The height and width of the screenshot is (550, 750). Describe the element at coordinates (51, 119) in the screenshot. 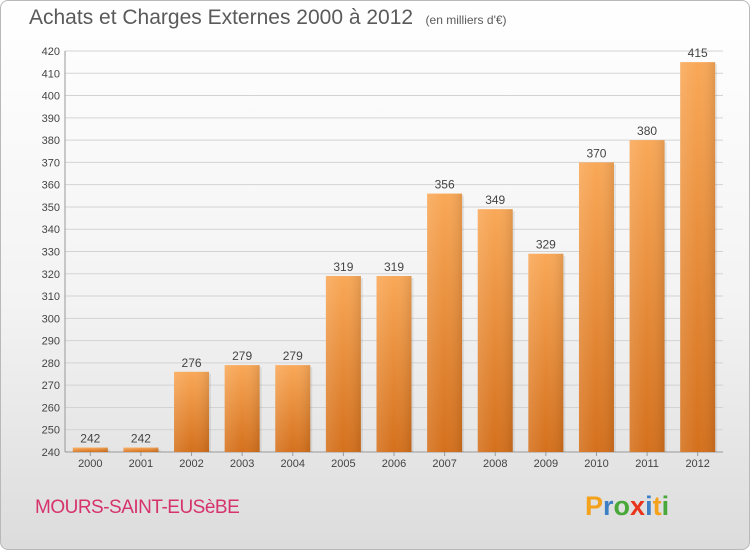

I see `y-tick-label: 390` at that location.